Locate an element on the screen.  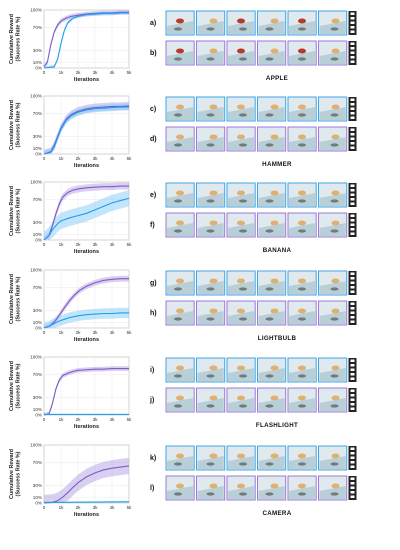
row-label: a) is located at coordinates (153, 23).